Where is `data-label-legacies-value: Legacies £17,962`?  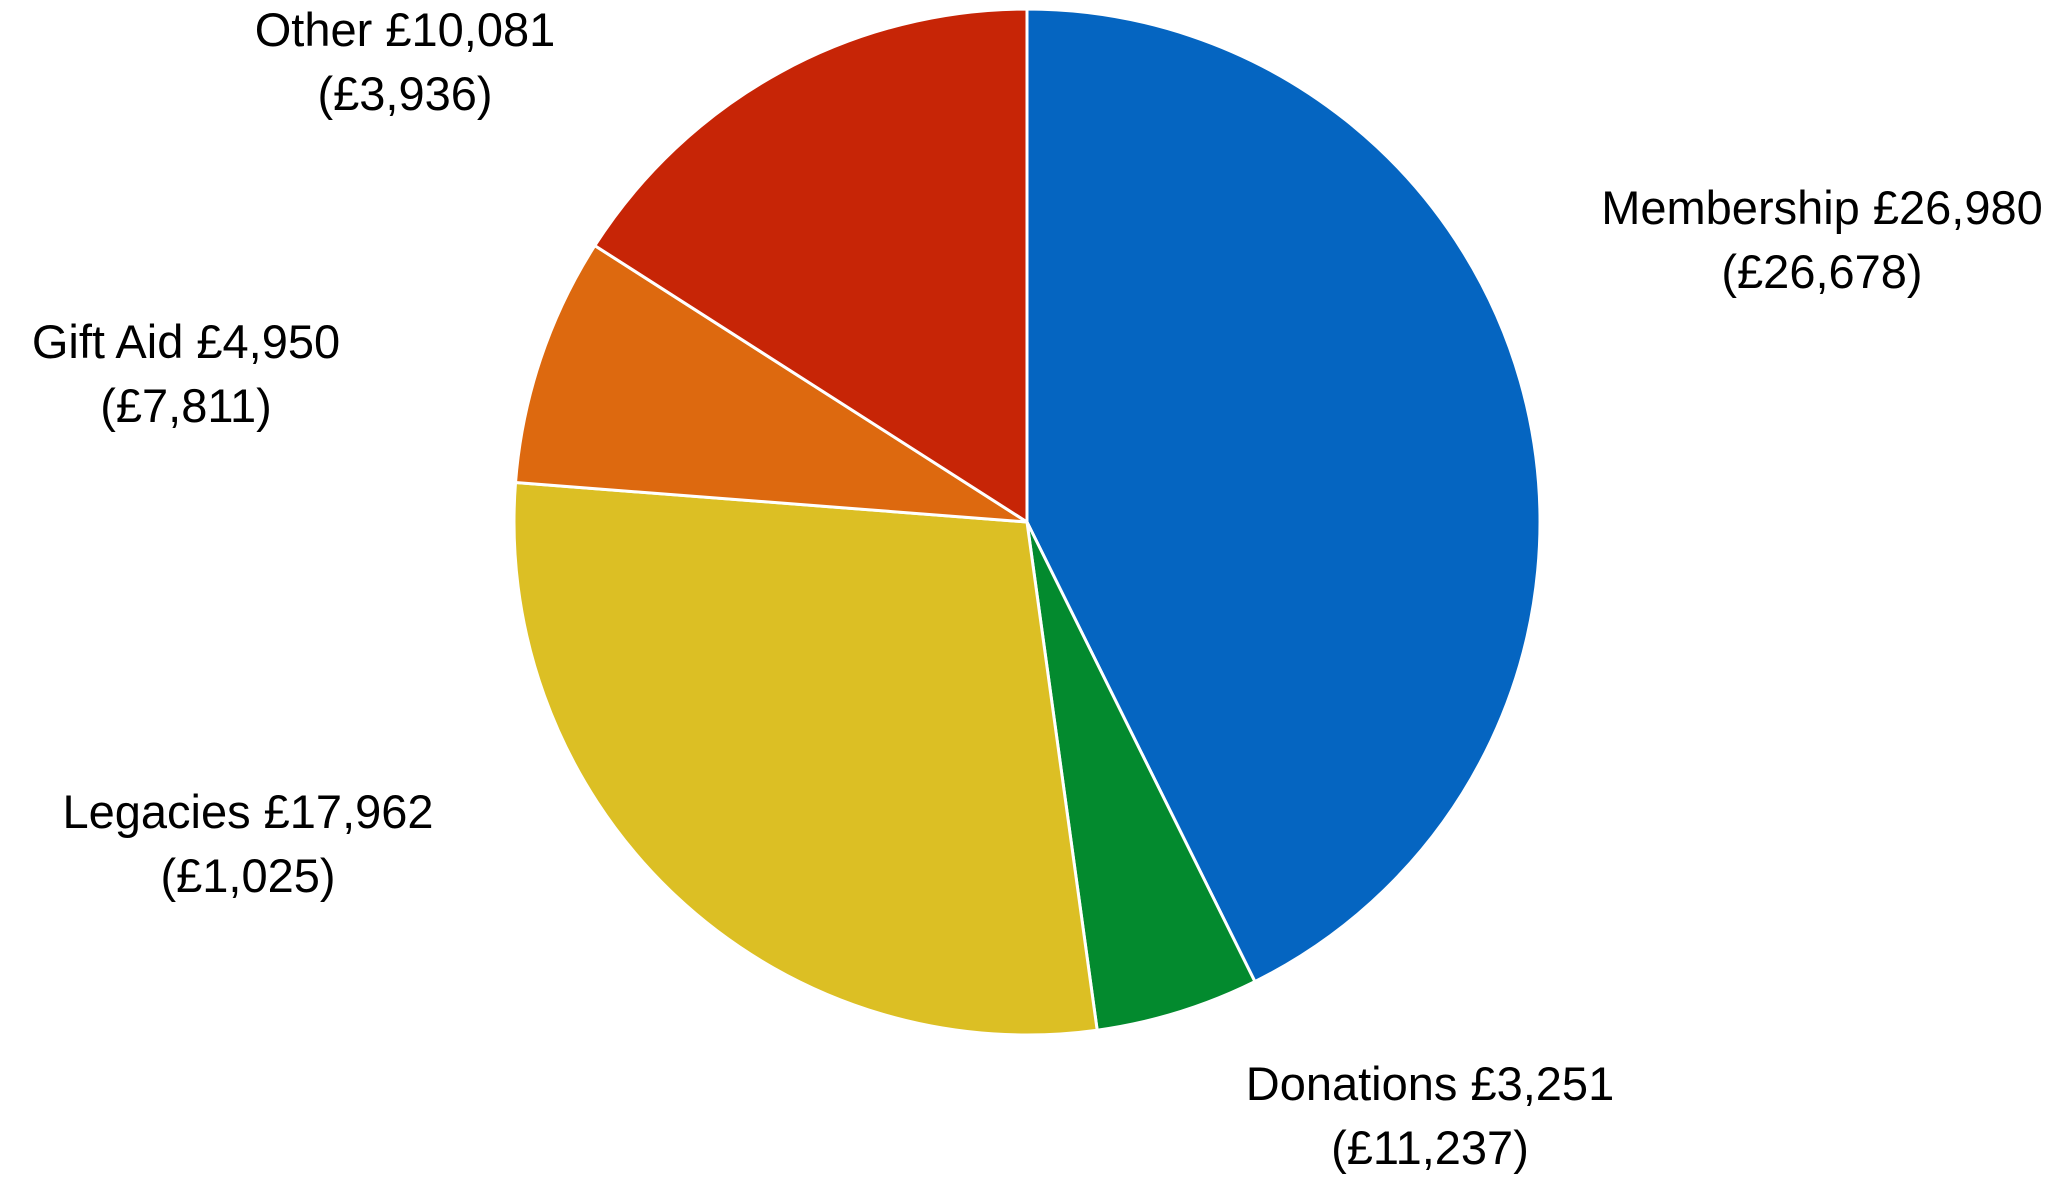 data-label-legacies-value: Legacies £17,962 is located at coordinates (247, 811).